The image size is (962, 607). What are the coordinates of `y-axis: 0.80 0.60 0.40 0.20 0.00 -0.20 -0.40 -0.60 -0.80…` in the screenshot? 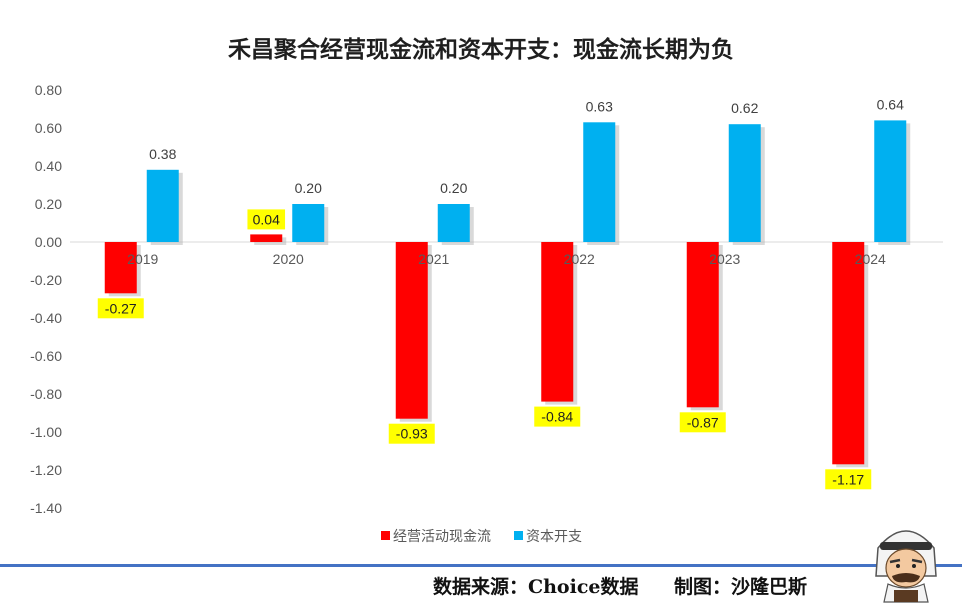 It's located at (46, 299).